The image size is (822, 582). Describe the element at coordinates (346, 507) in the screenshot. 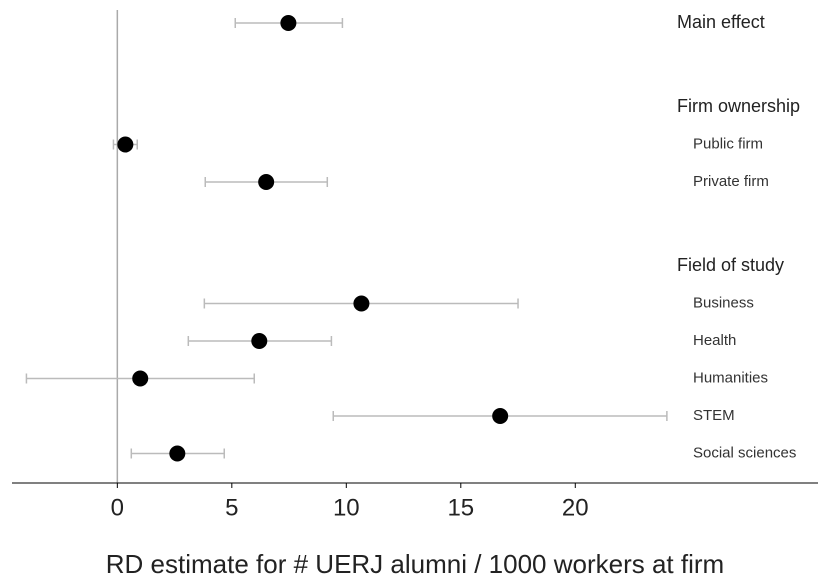

I see `x-tick-label: 10` at that location.